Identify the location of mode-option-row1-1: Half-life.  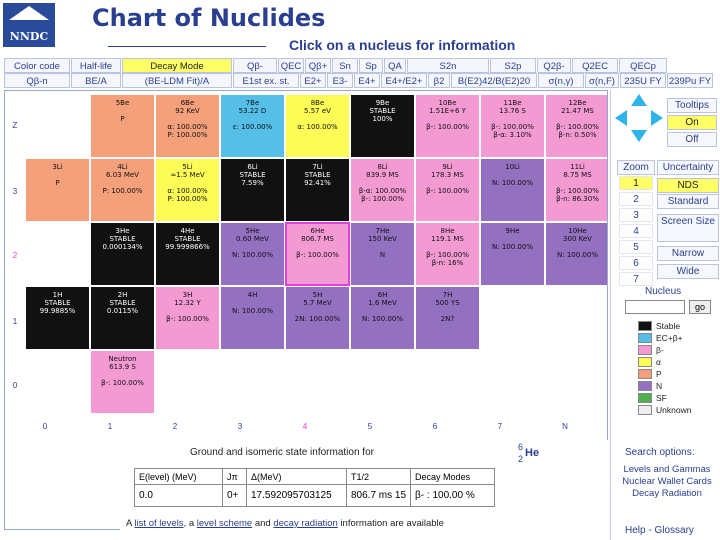
(96, 65).